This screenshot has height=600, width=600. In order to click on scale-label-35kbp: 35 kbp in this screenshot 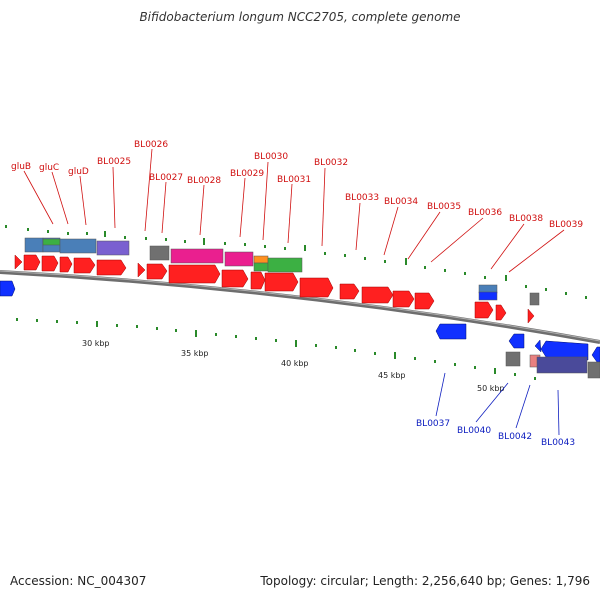, I will do `click(195, 353)`.